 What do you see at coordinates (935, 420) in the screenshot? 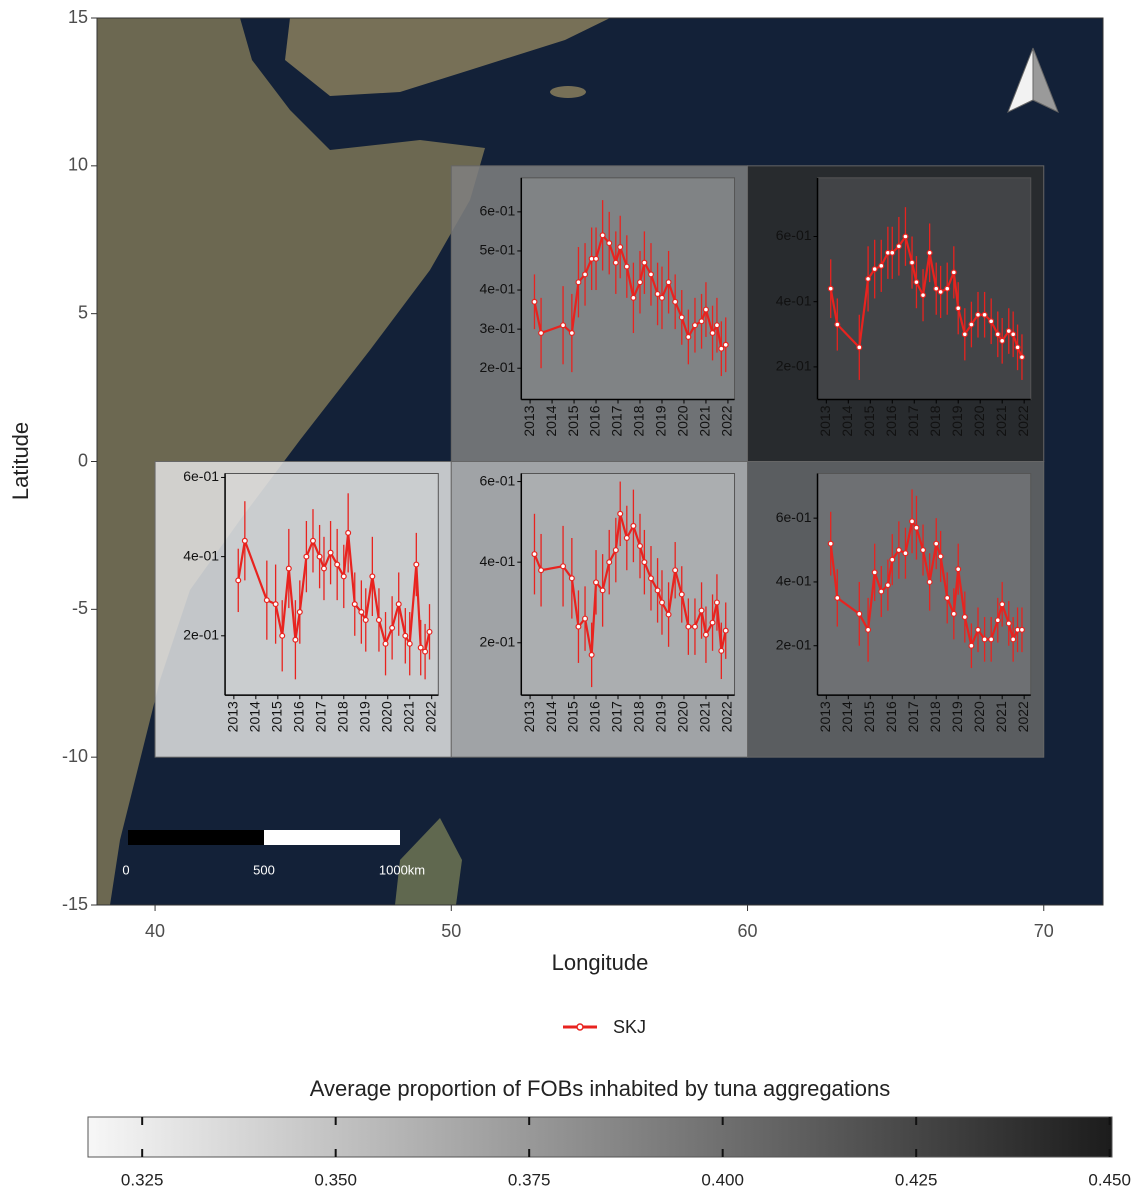
I see `inset-x-tick-label: 2018` at bounding box center [935, 420].